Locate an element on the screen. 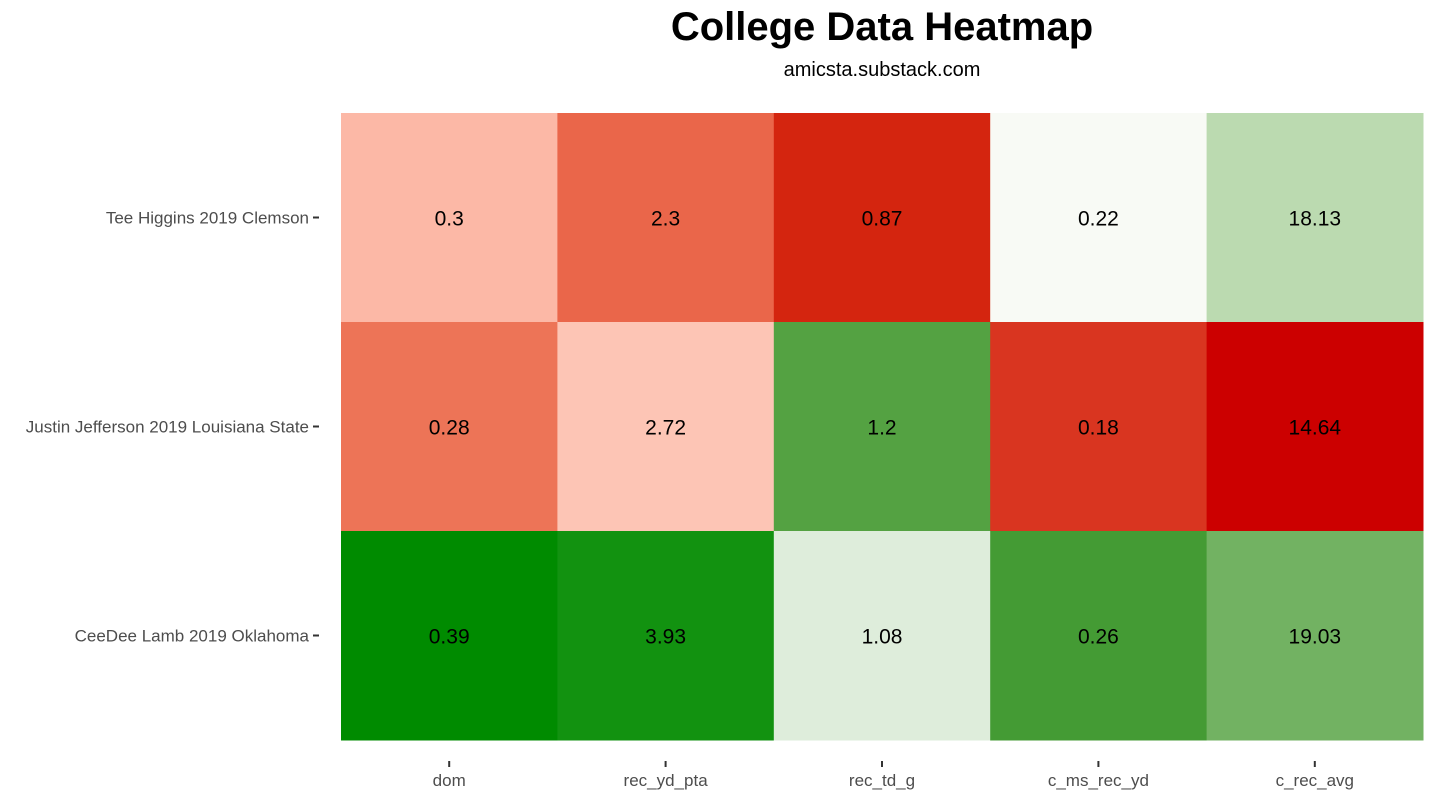 The width and height of the screenshot is (1456, 800). y-tick-label: CeeDee Lamb 2019 Oklahoma is located at coordinates (192, 636).